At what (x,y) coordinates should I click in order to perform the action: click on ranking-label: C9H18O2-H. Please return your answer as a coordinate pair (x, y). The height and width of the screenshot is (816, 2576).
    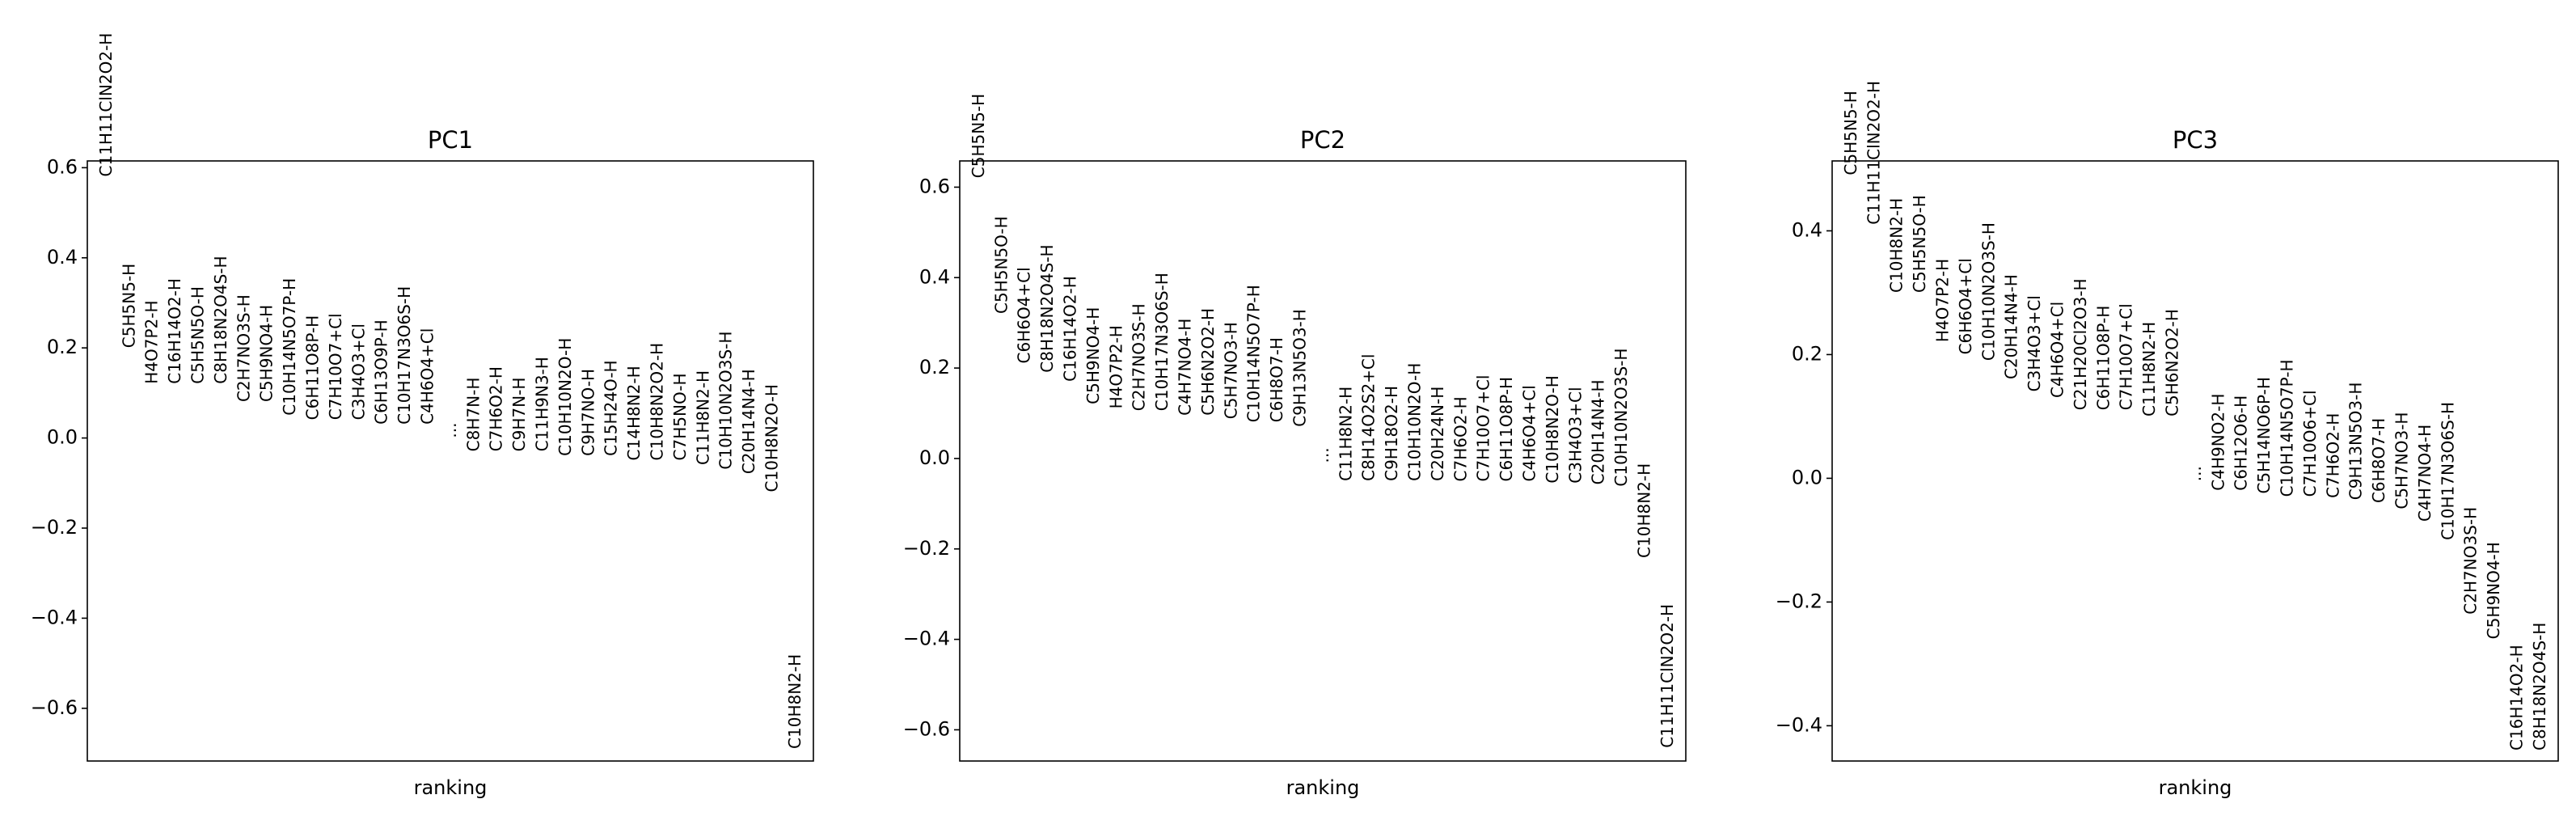
    Looking at the image, I should click on (1391, 433).